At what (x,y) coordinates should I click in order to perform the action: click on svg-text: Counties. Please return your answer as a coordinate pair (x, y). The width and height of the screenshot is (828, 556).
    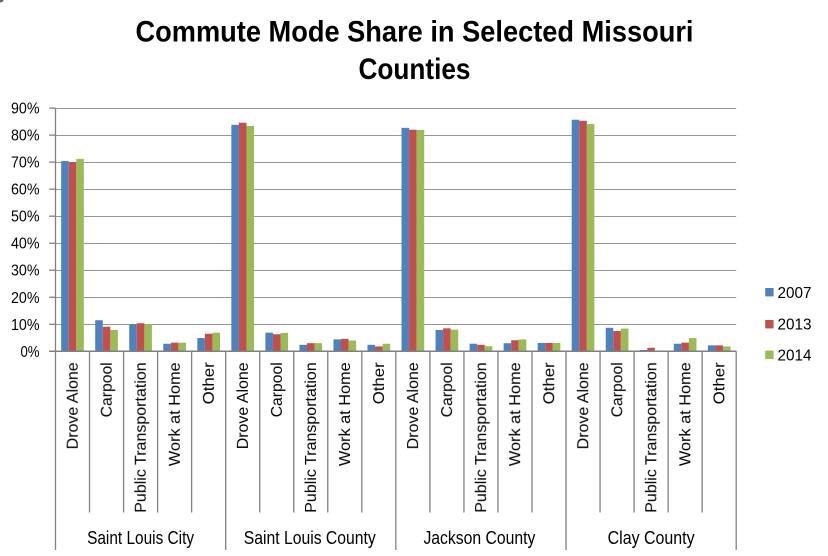
    Looking at the image, I should click on (415, 69).